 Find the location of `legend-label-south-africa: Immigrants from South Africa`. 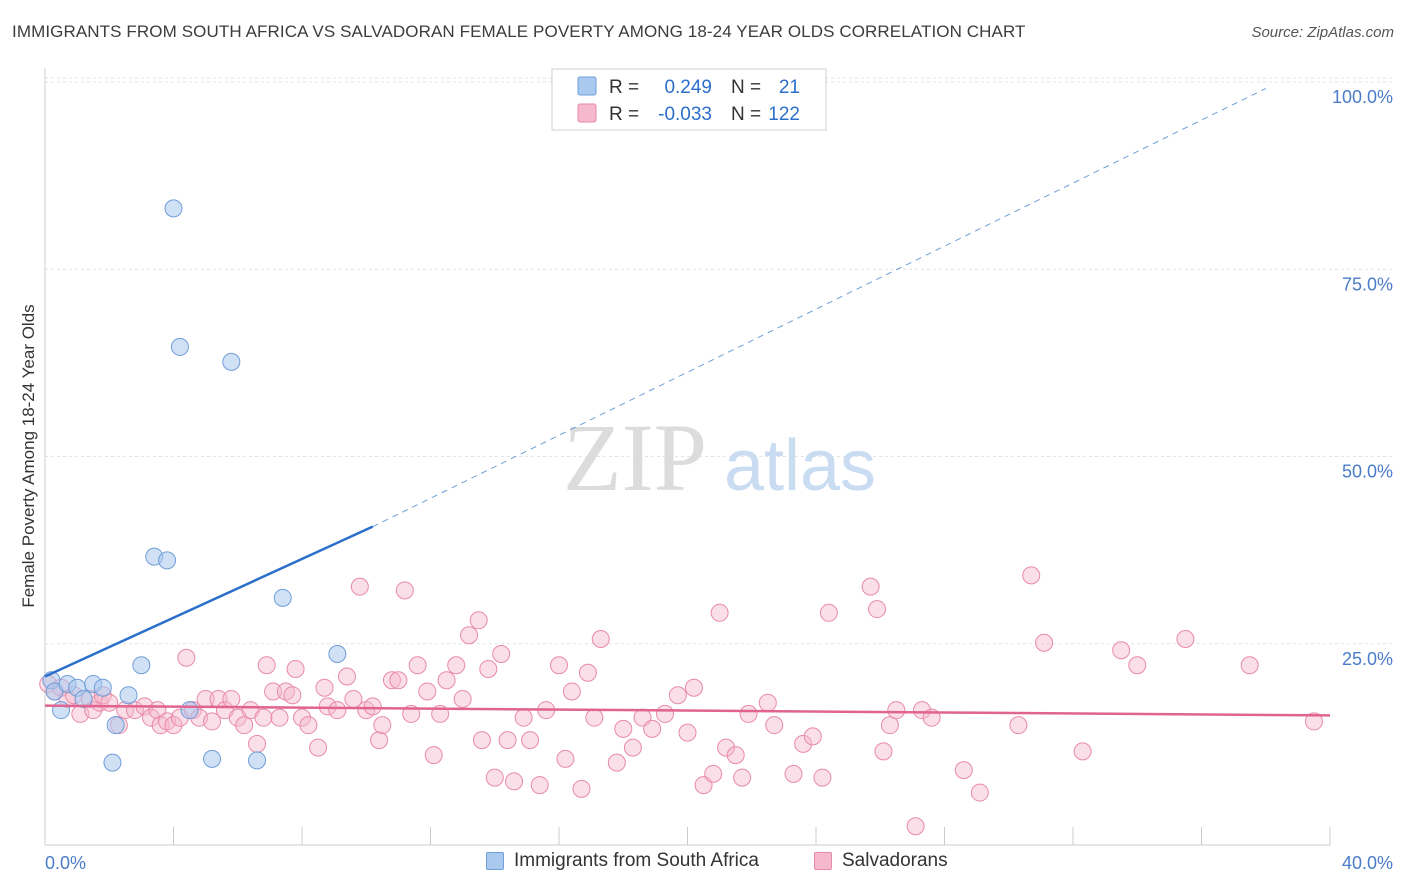

legend-label-south-africa: Immigrants from South Africa is located at coordinates (636, 860).